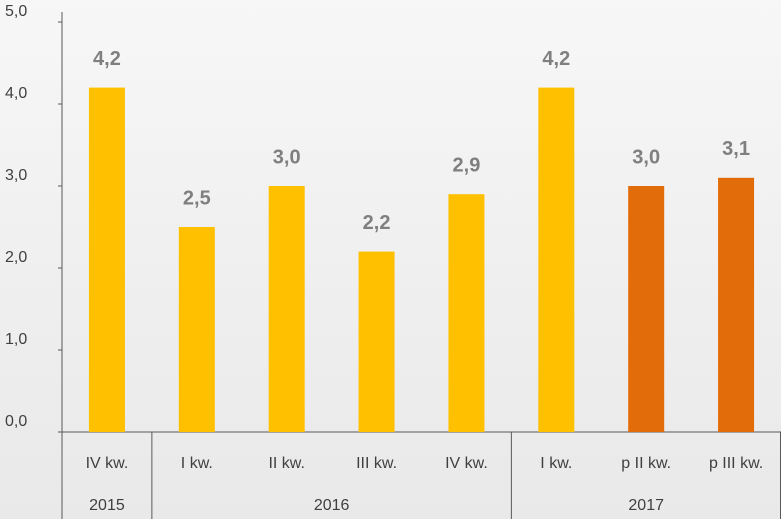  I want to click on y-tick-label: 0,0, so click(16, 421).